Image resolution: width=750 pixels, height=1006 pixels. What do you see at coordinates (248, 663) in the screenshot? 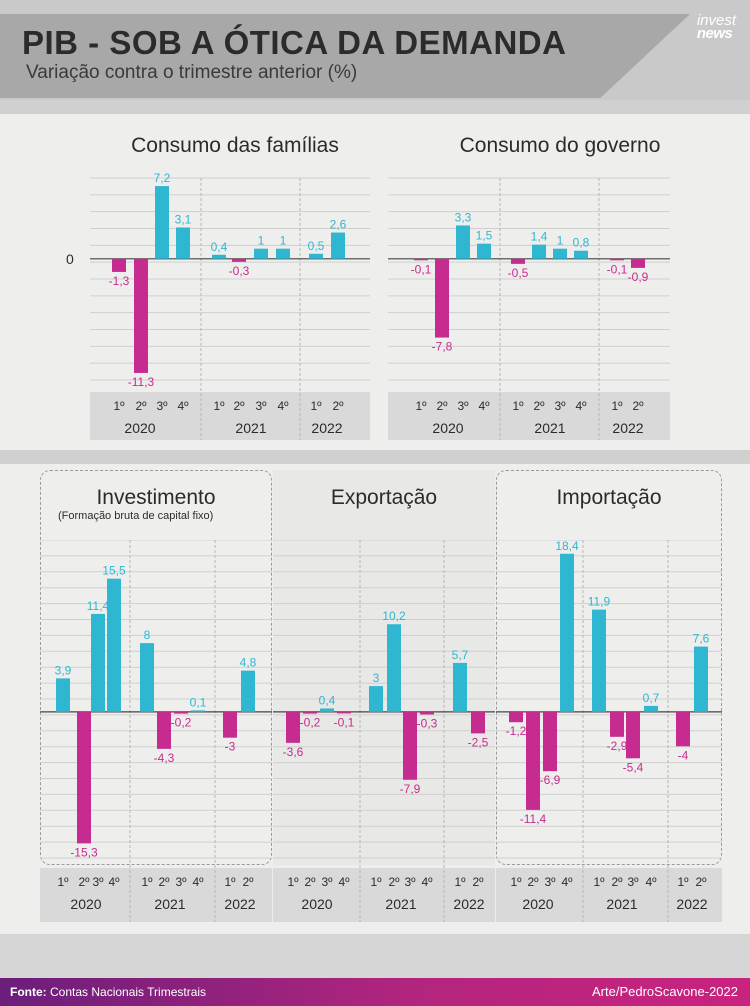
I see `data-label: 4,8` at bounding box center [248, 663].